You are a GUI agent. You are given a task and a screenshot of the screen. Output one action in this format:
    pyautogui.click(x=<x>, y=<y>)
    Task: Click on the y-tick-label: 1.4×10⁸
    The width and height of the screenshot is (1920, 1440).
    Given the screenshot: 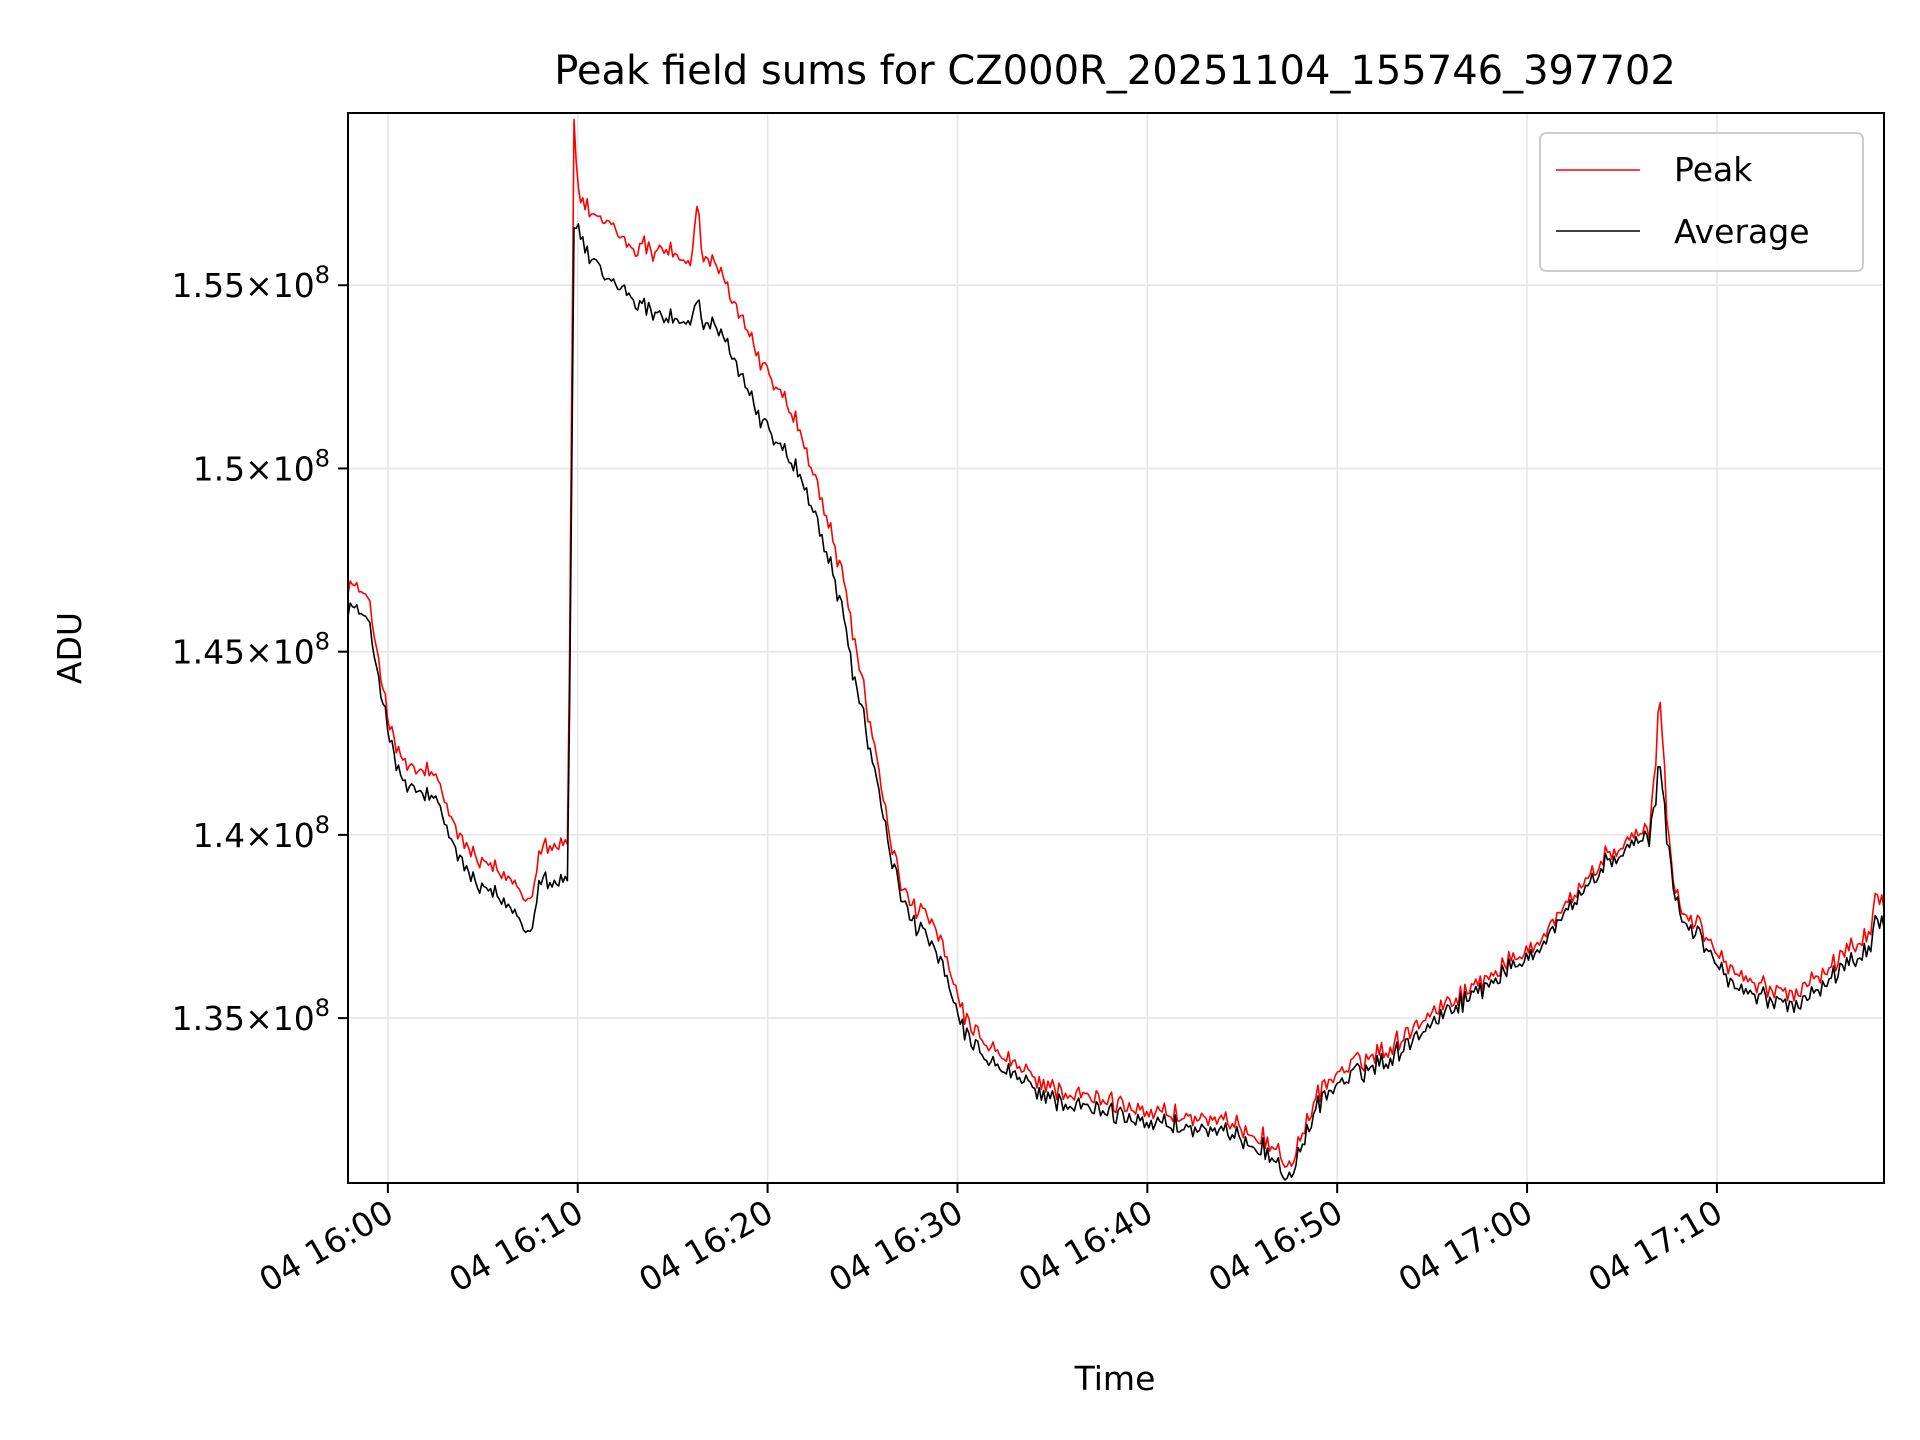 What is the action you would take?
    pyautogui.click(x=261, y=833)
    